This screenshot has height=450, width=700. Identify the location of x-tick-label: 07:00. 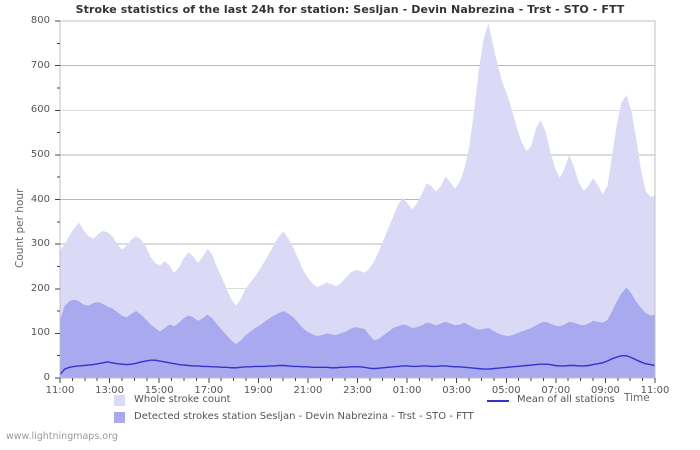
(556, 390).